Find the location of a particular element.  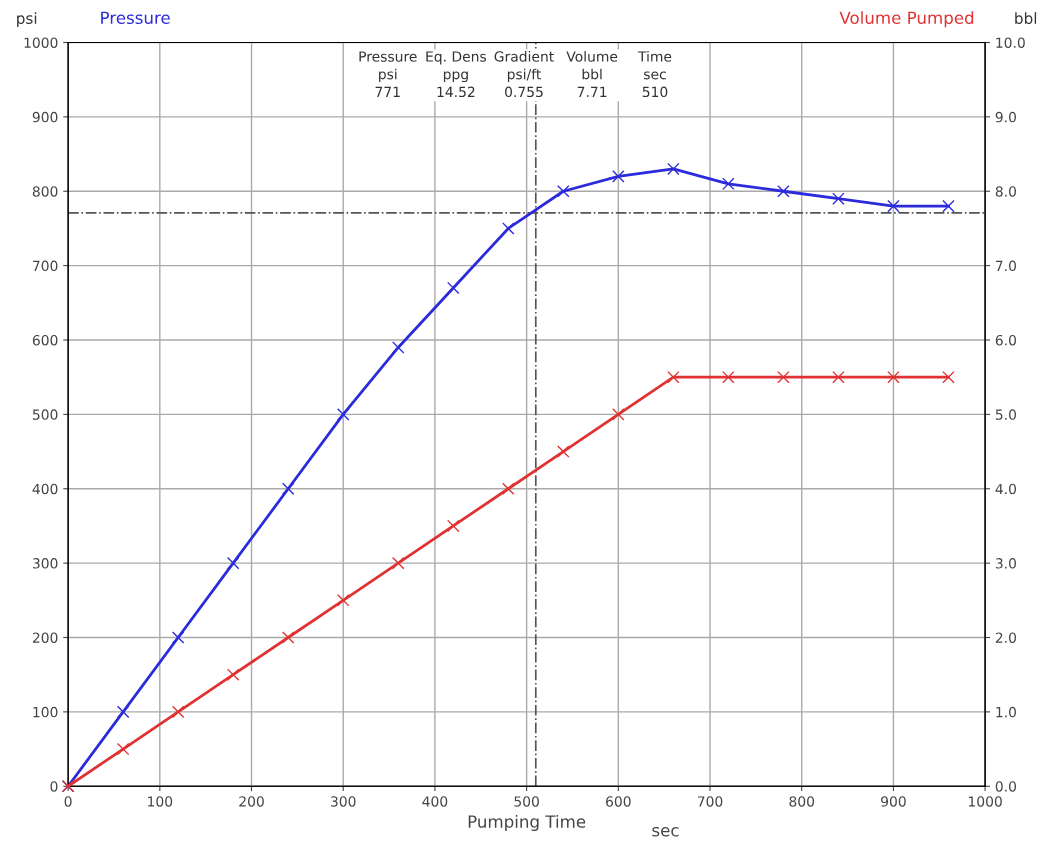

annotation: Volume bbl 7.71 is located at coordinates (592, 74).